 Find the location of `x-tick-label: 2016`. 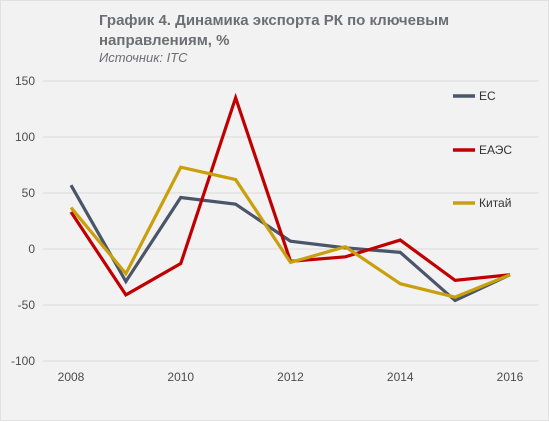

x-tick-label: 2016 is located at coordinates (510, 377).